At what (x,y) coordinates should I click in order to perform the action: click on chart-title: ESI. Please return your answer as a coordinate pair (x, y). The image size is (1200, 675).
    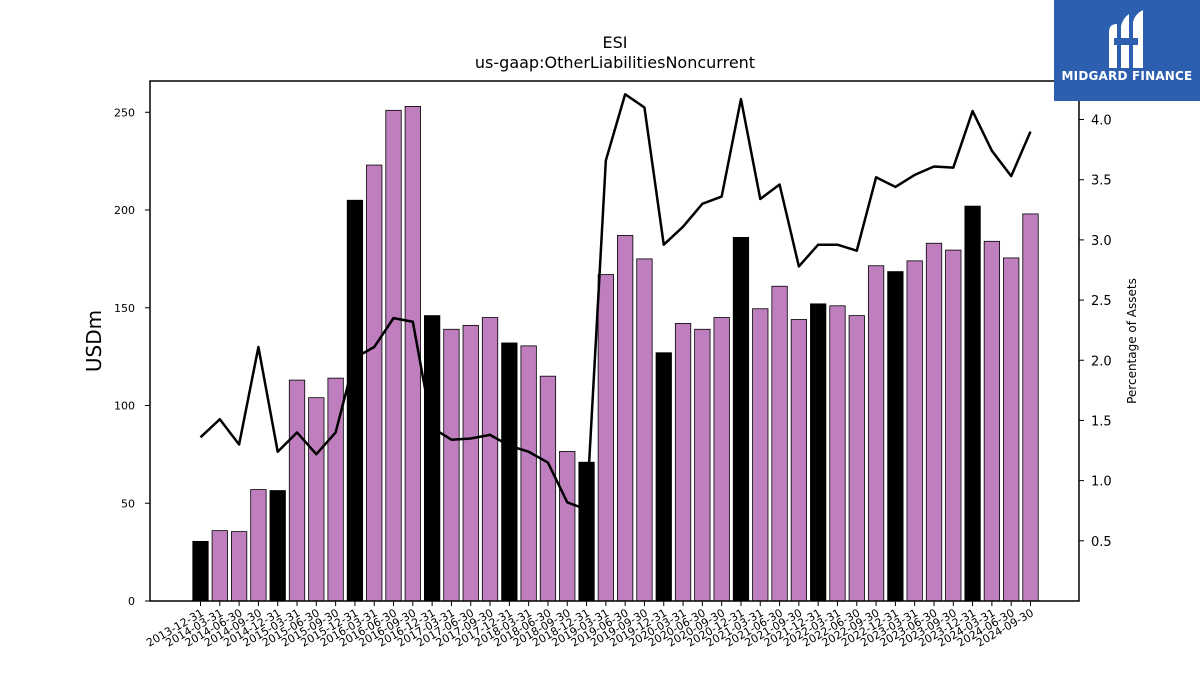
    Looking at the image, I should click on (615, 42).